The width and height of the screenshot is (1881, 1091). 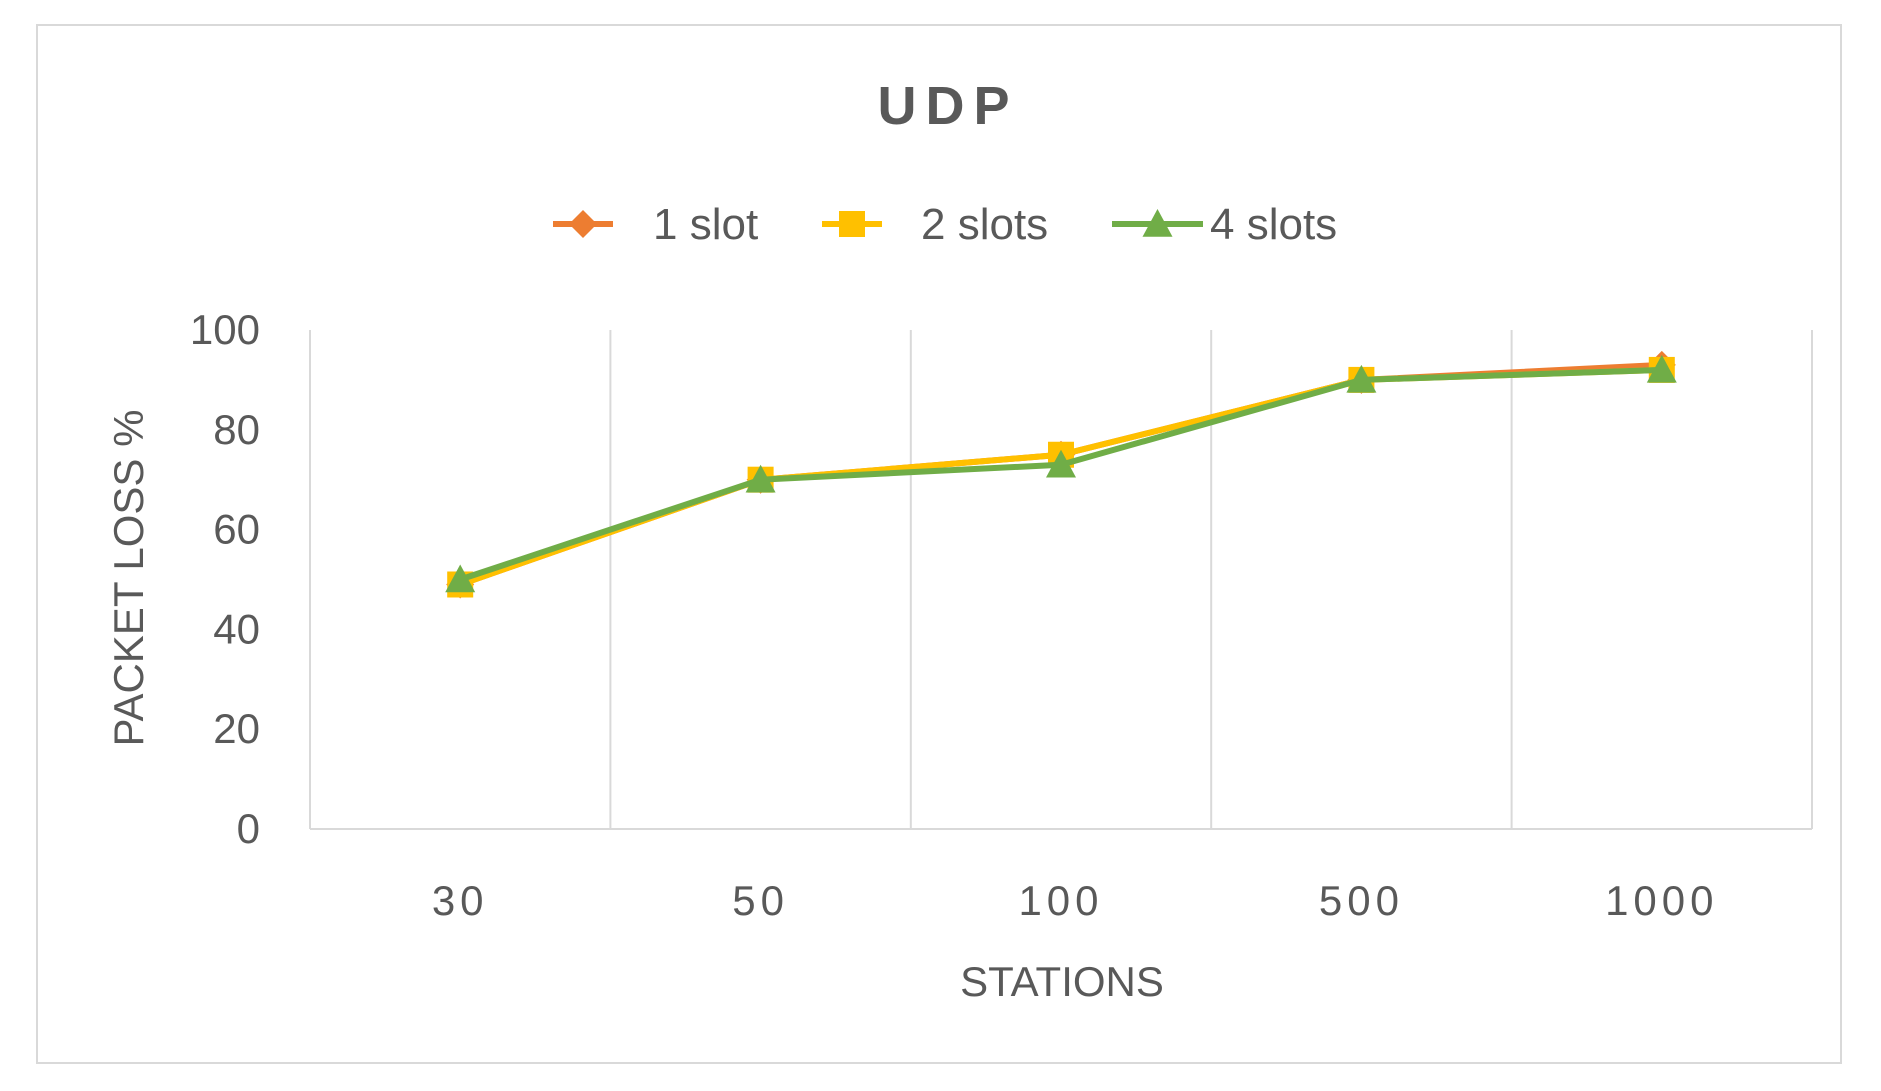 I want to click on legend-item: 4 slots, so click(x=1224, y=224).